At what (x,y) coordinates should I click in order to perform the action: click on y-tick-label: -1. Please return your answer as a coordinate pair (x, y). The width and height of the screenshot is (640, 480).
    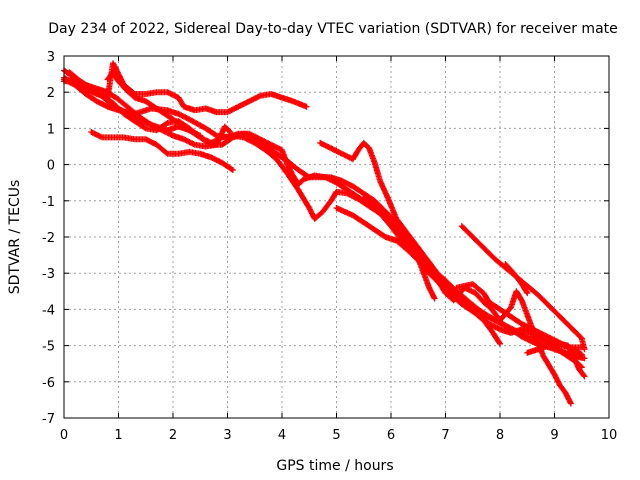
    Looking at the image, I should click on (48, 202).